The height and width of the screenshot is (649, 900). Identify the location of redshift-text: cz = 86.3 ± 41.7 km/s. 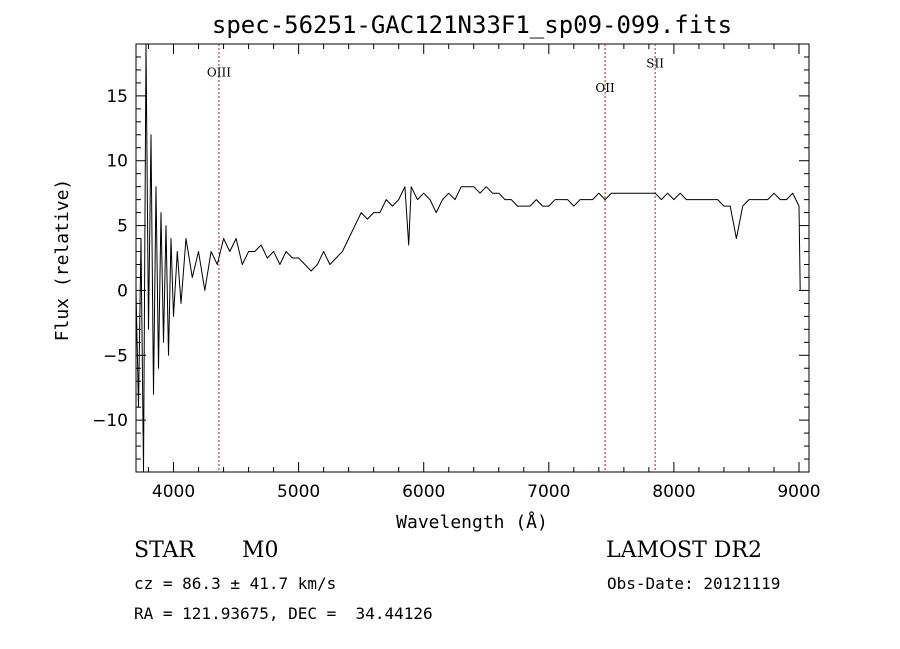
(235, 583).